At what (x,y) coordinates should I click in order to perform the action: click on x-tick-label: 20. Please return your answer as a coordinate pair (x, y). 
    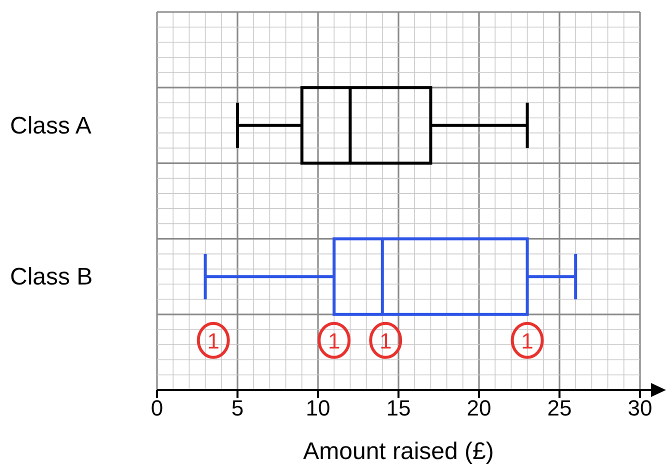
    Looking at the image, I should click on (479, 408).